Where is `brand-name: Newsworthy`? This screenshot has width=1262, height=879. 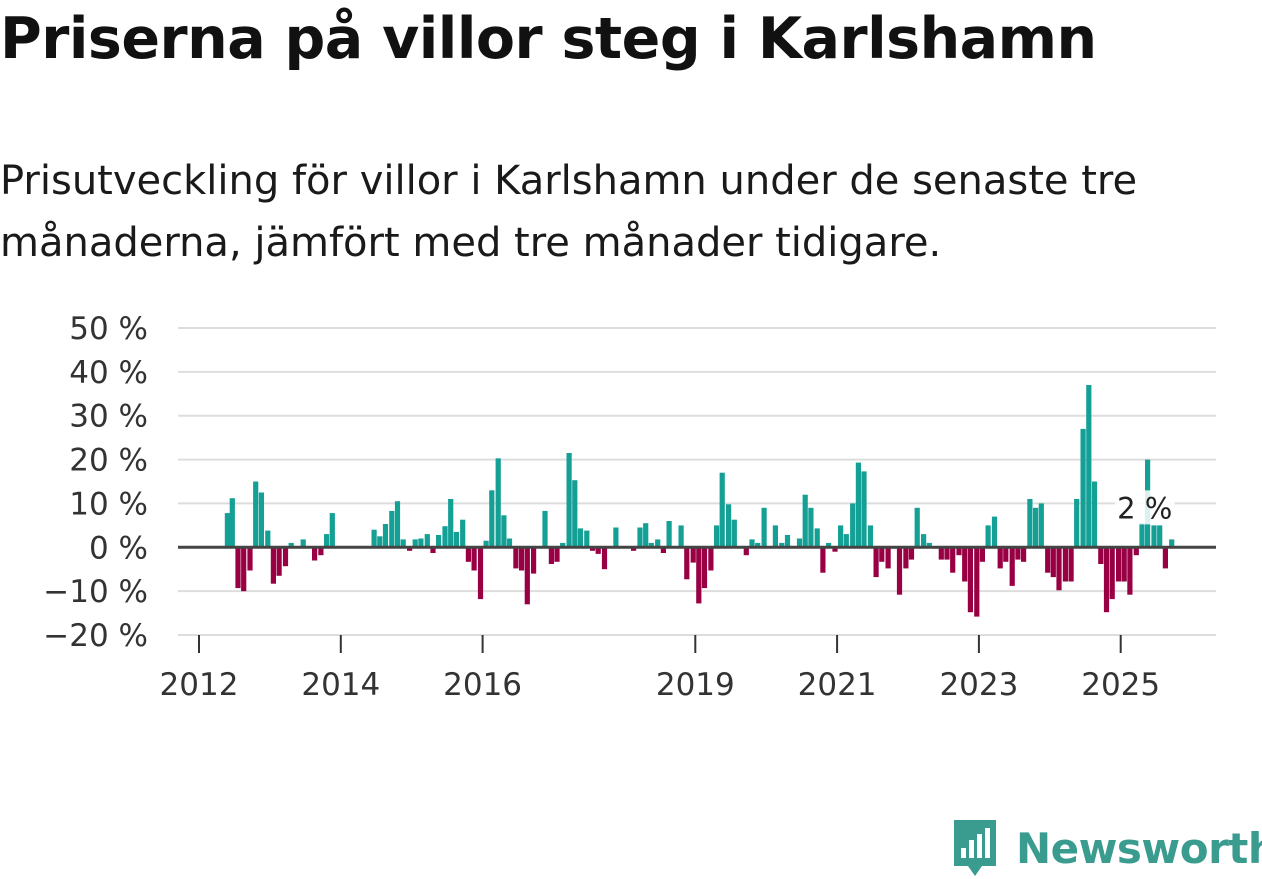 brand-name: Newsworthy is located at coordinates (1139, 848).